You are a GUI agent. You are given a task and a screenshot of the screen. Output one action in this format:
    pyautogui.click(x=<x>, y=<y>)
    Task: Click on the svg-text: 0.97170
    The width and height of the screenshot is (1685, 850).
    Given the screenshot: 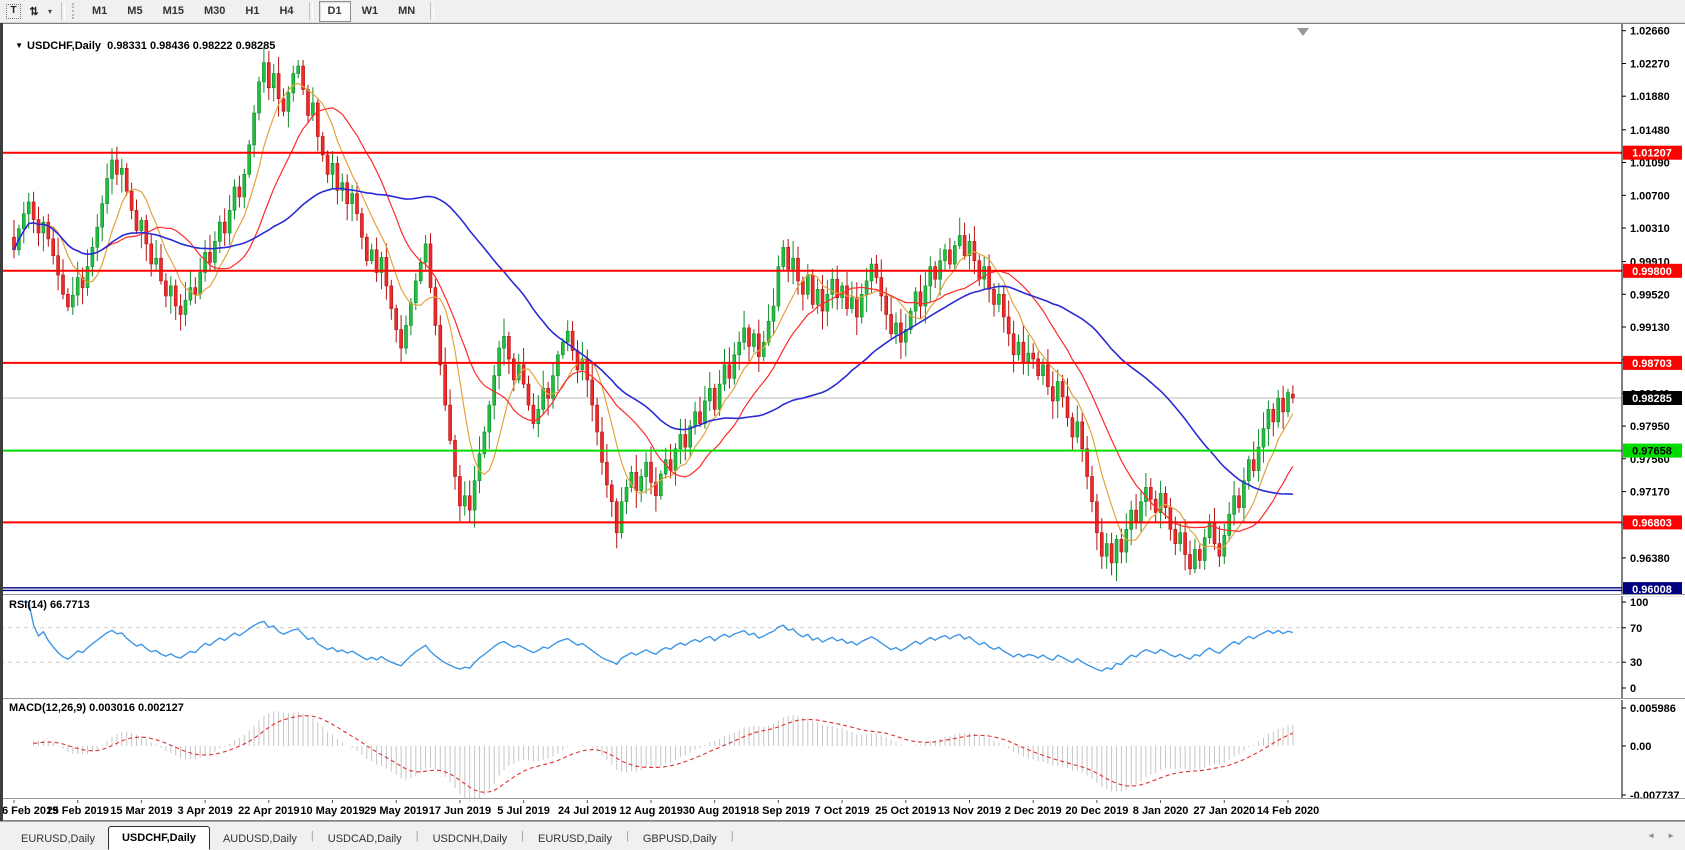 What is the action you would take?
    pyautogui.click(x=1650, y=493)
    